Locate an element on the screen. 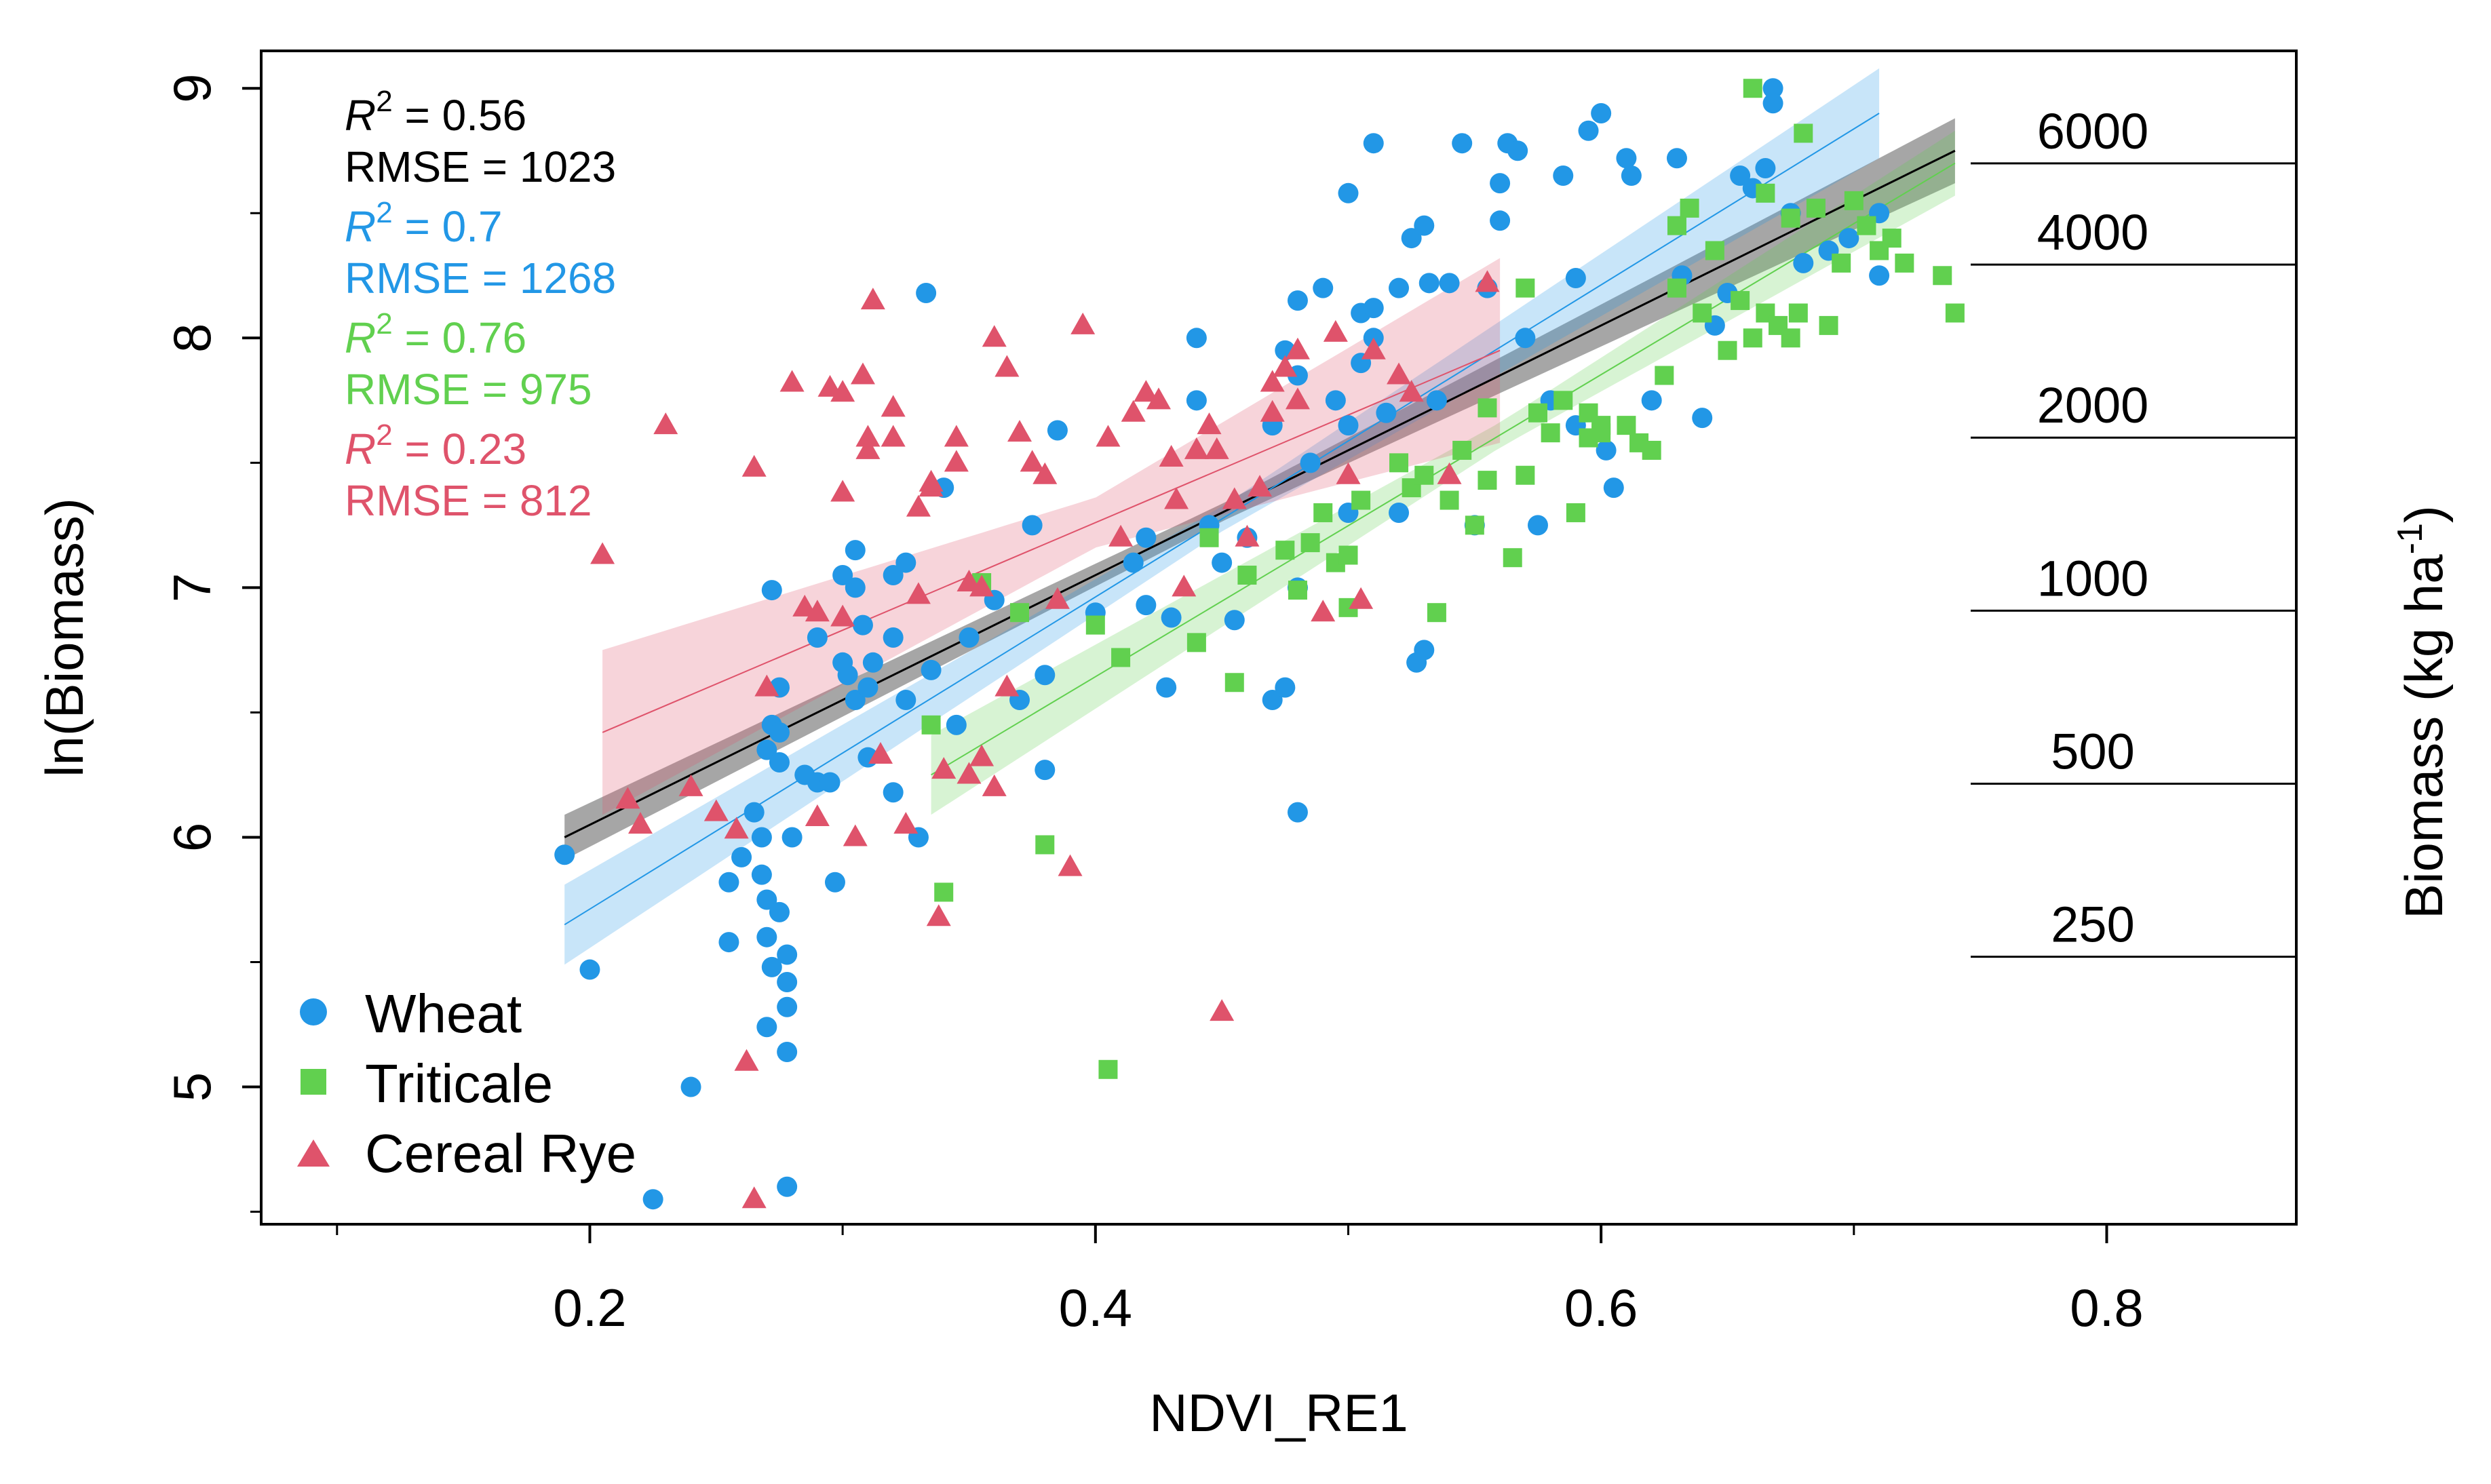  x-tick-label: 0.2 is located at coordinates (589, 1307).